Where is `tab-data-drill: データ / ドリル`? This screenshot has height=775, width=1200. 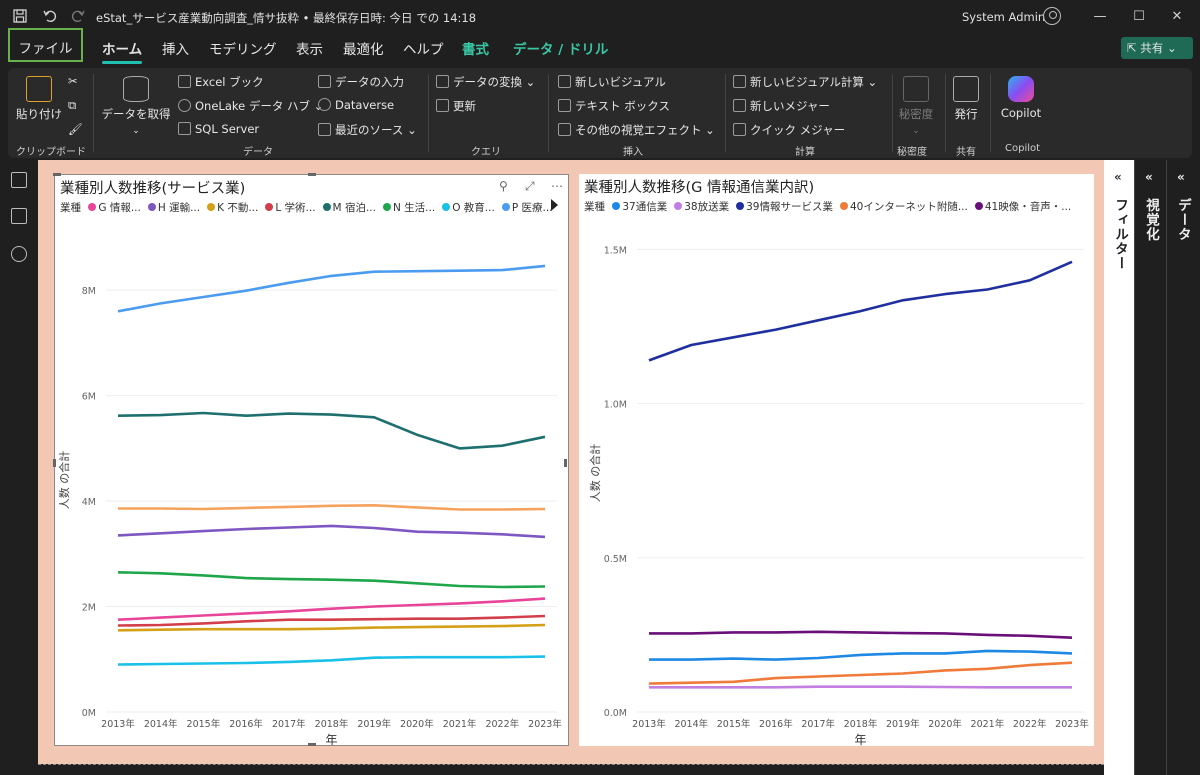
tab-data-drill: データ / ドリル is located at coordinates (561, 50).